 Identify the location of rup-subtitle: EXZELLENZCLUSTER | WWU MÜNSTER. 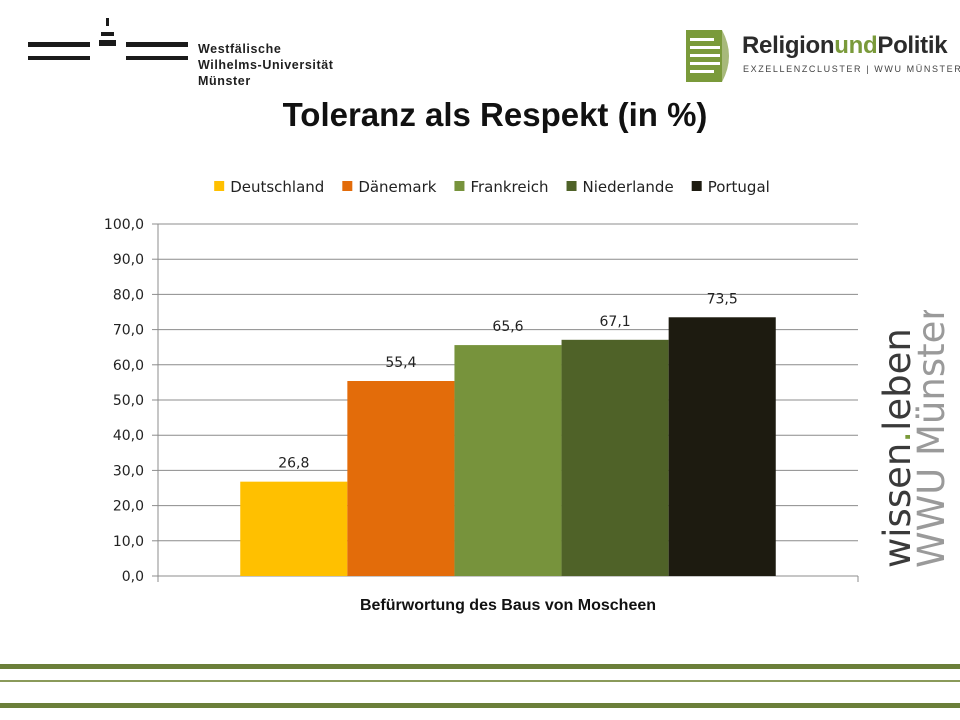
(851, 69).